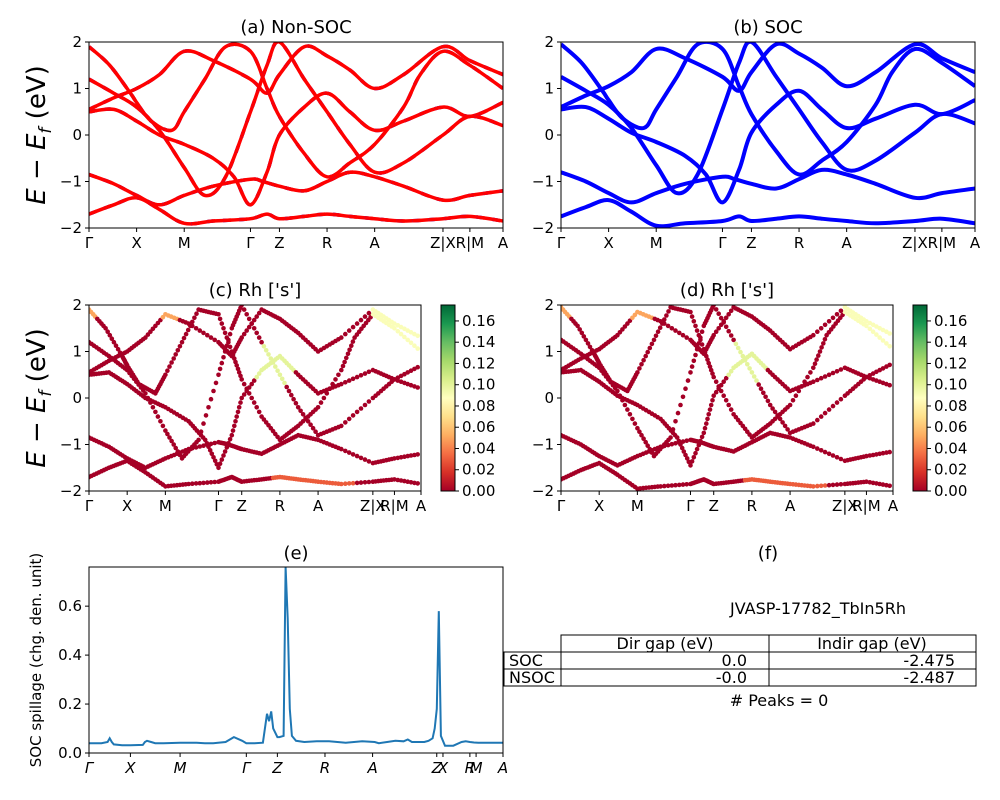 The width and height of the screenshot is (1000, 800). What do you see at coordinates (77, 42) in the screenshot?
I see `panel-a-ytick-label: 2` at bounding box center [77, 42].